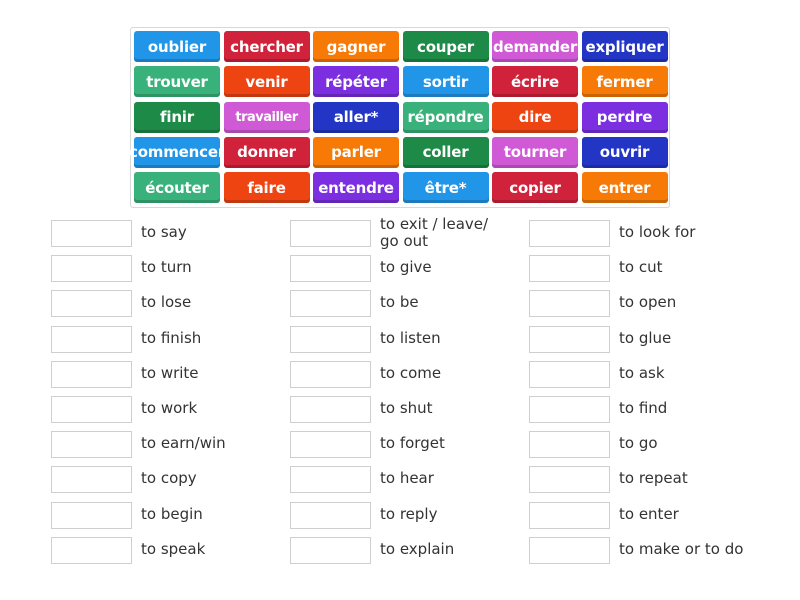 The width and height of the screenshot is (800, 600). Describe the element at coordinates (641, 267) in the screenshot. I see `definition-label: to cut` at that location.